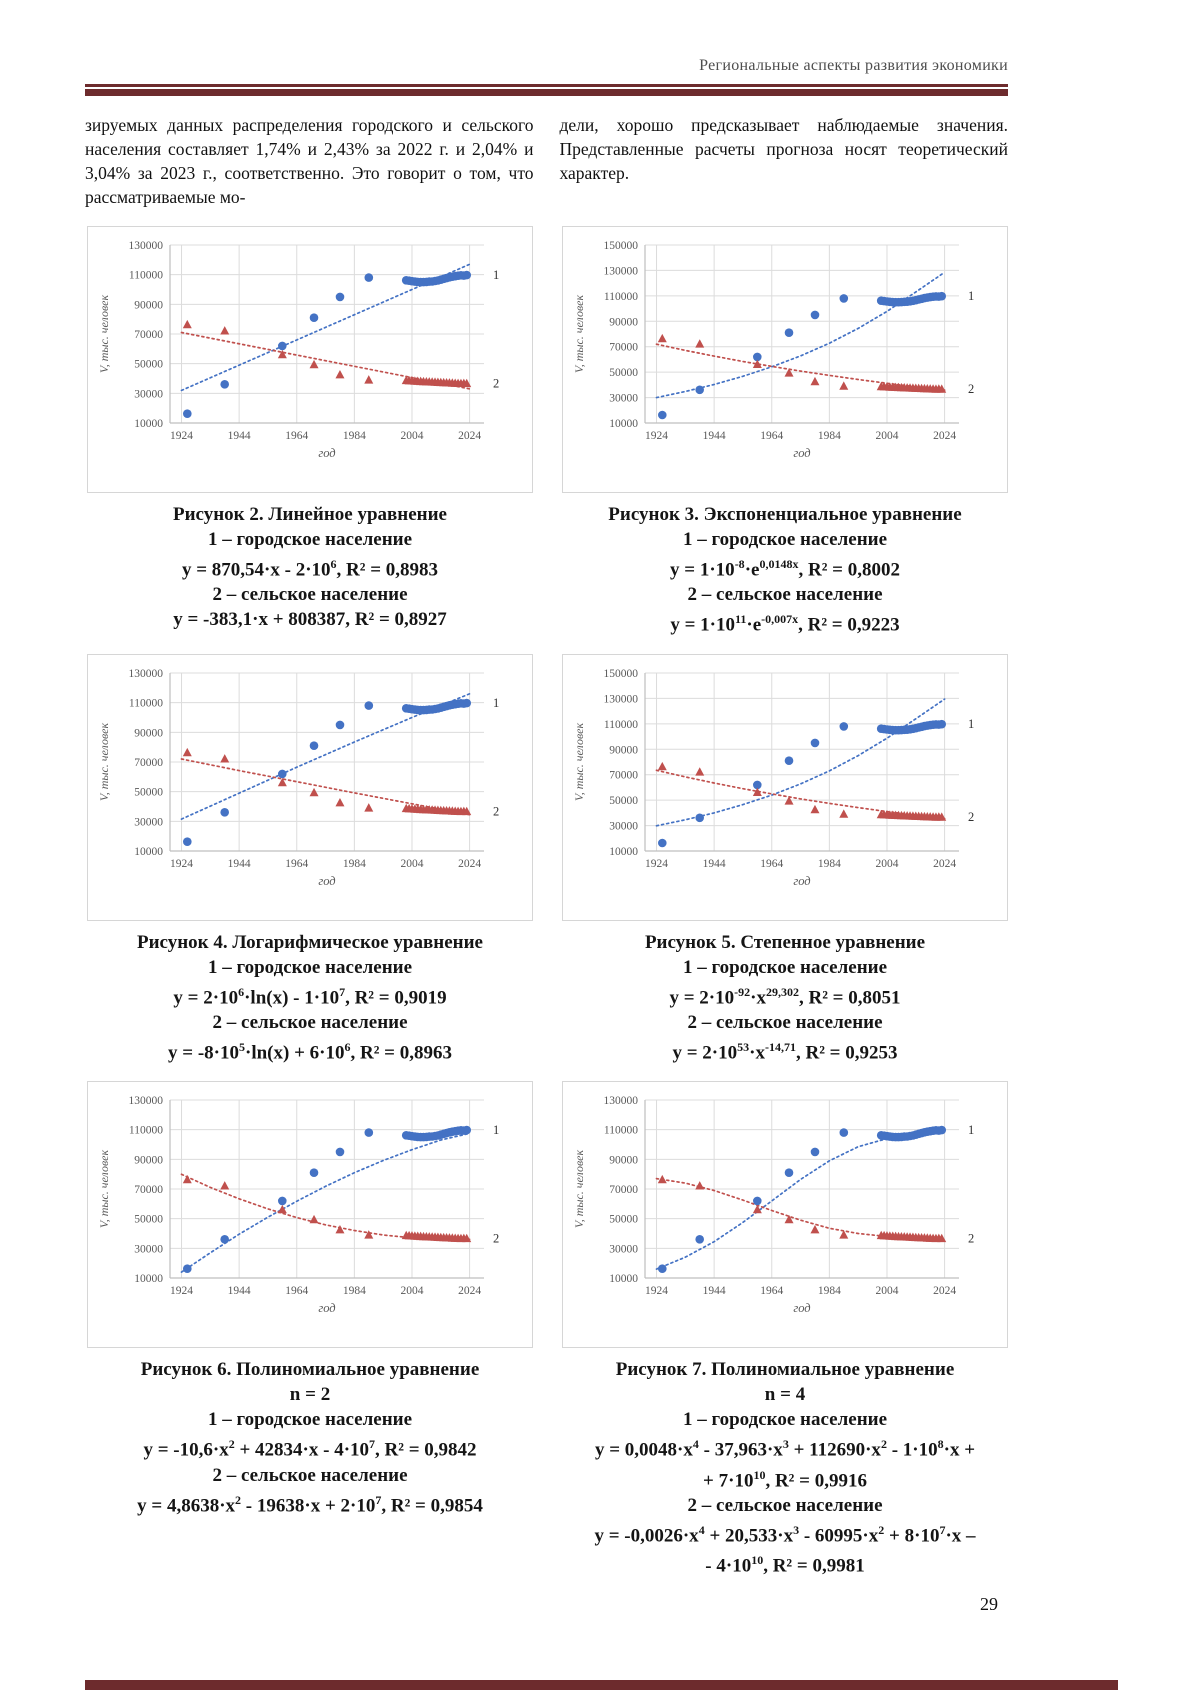  What do you see at coordinates (853, 65) in the screenshot?
I see `running-head: Региональные аспекты развития экономики` at bounding box center [853, 65].